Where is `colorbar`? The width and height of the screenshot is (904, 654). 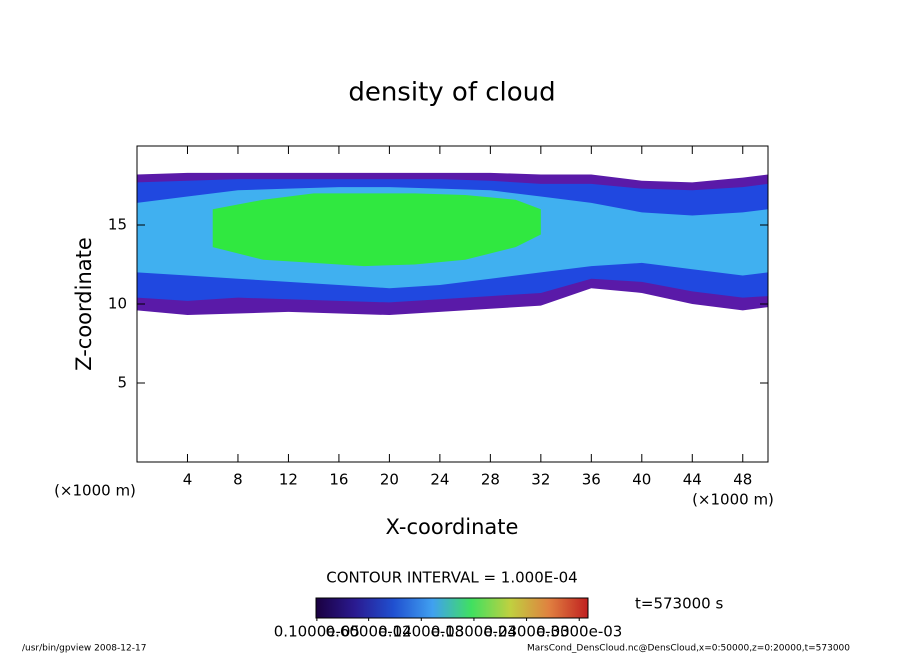 colorbar is located at coordinates (452, 608).